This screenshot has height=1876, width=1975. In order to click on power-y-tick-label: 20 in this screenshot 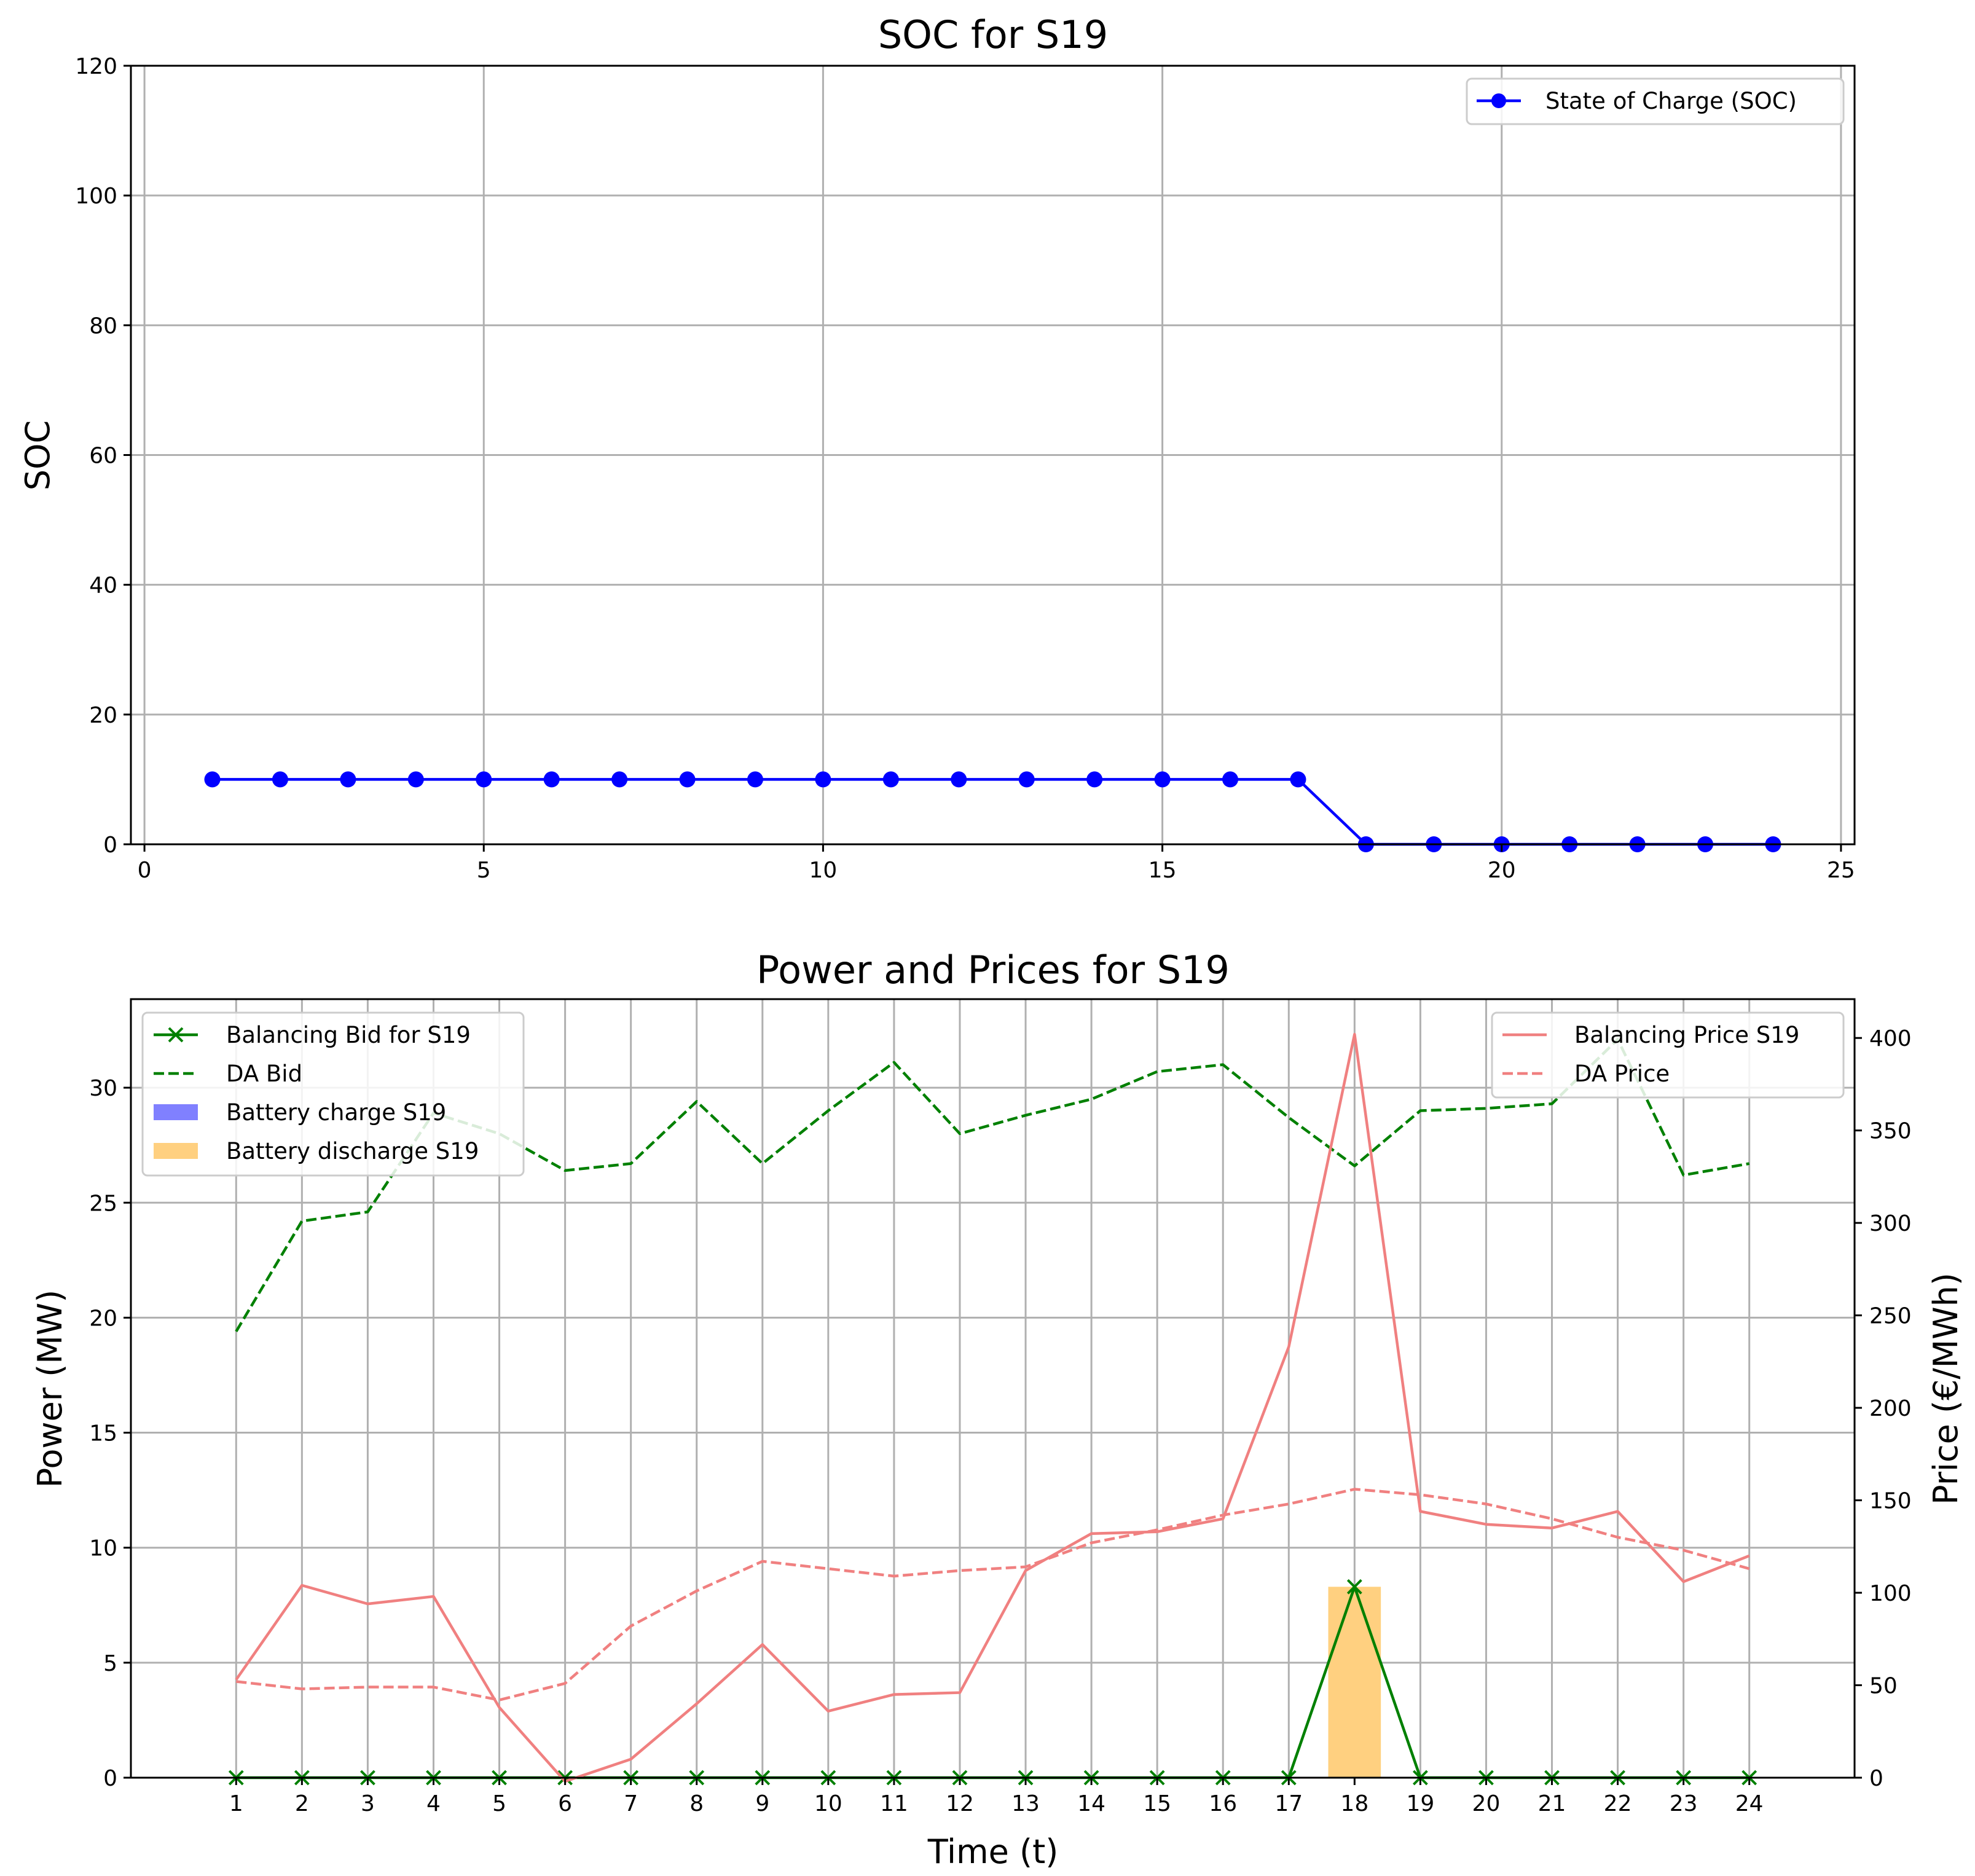, I will do `click(103, 1319)`.